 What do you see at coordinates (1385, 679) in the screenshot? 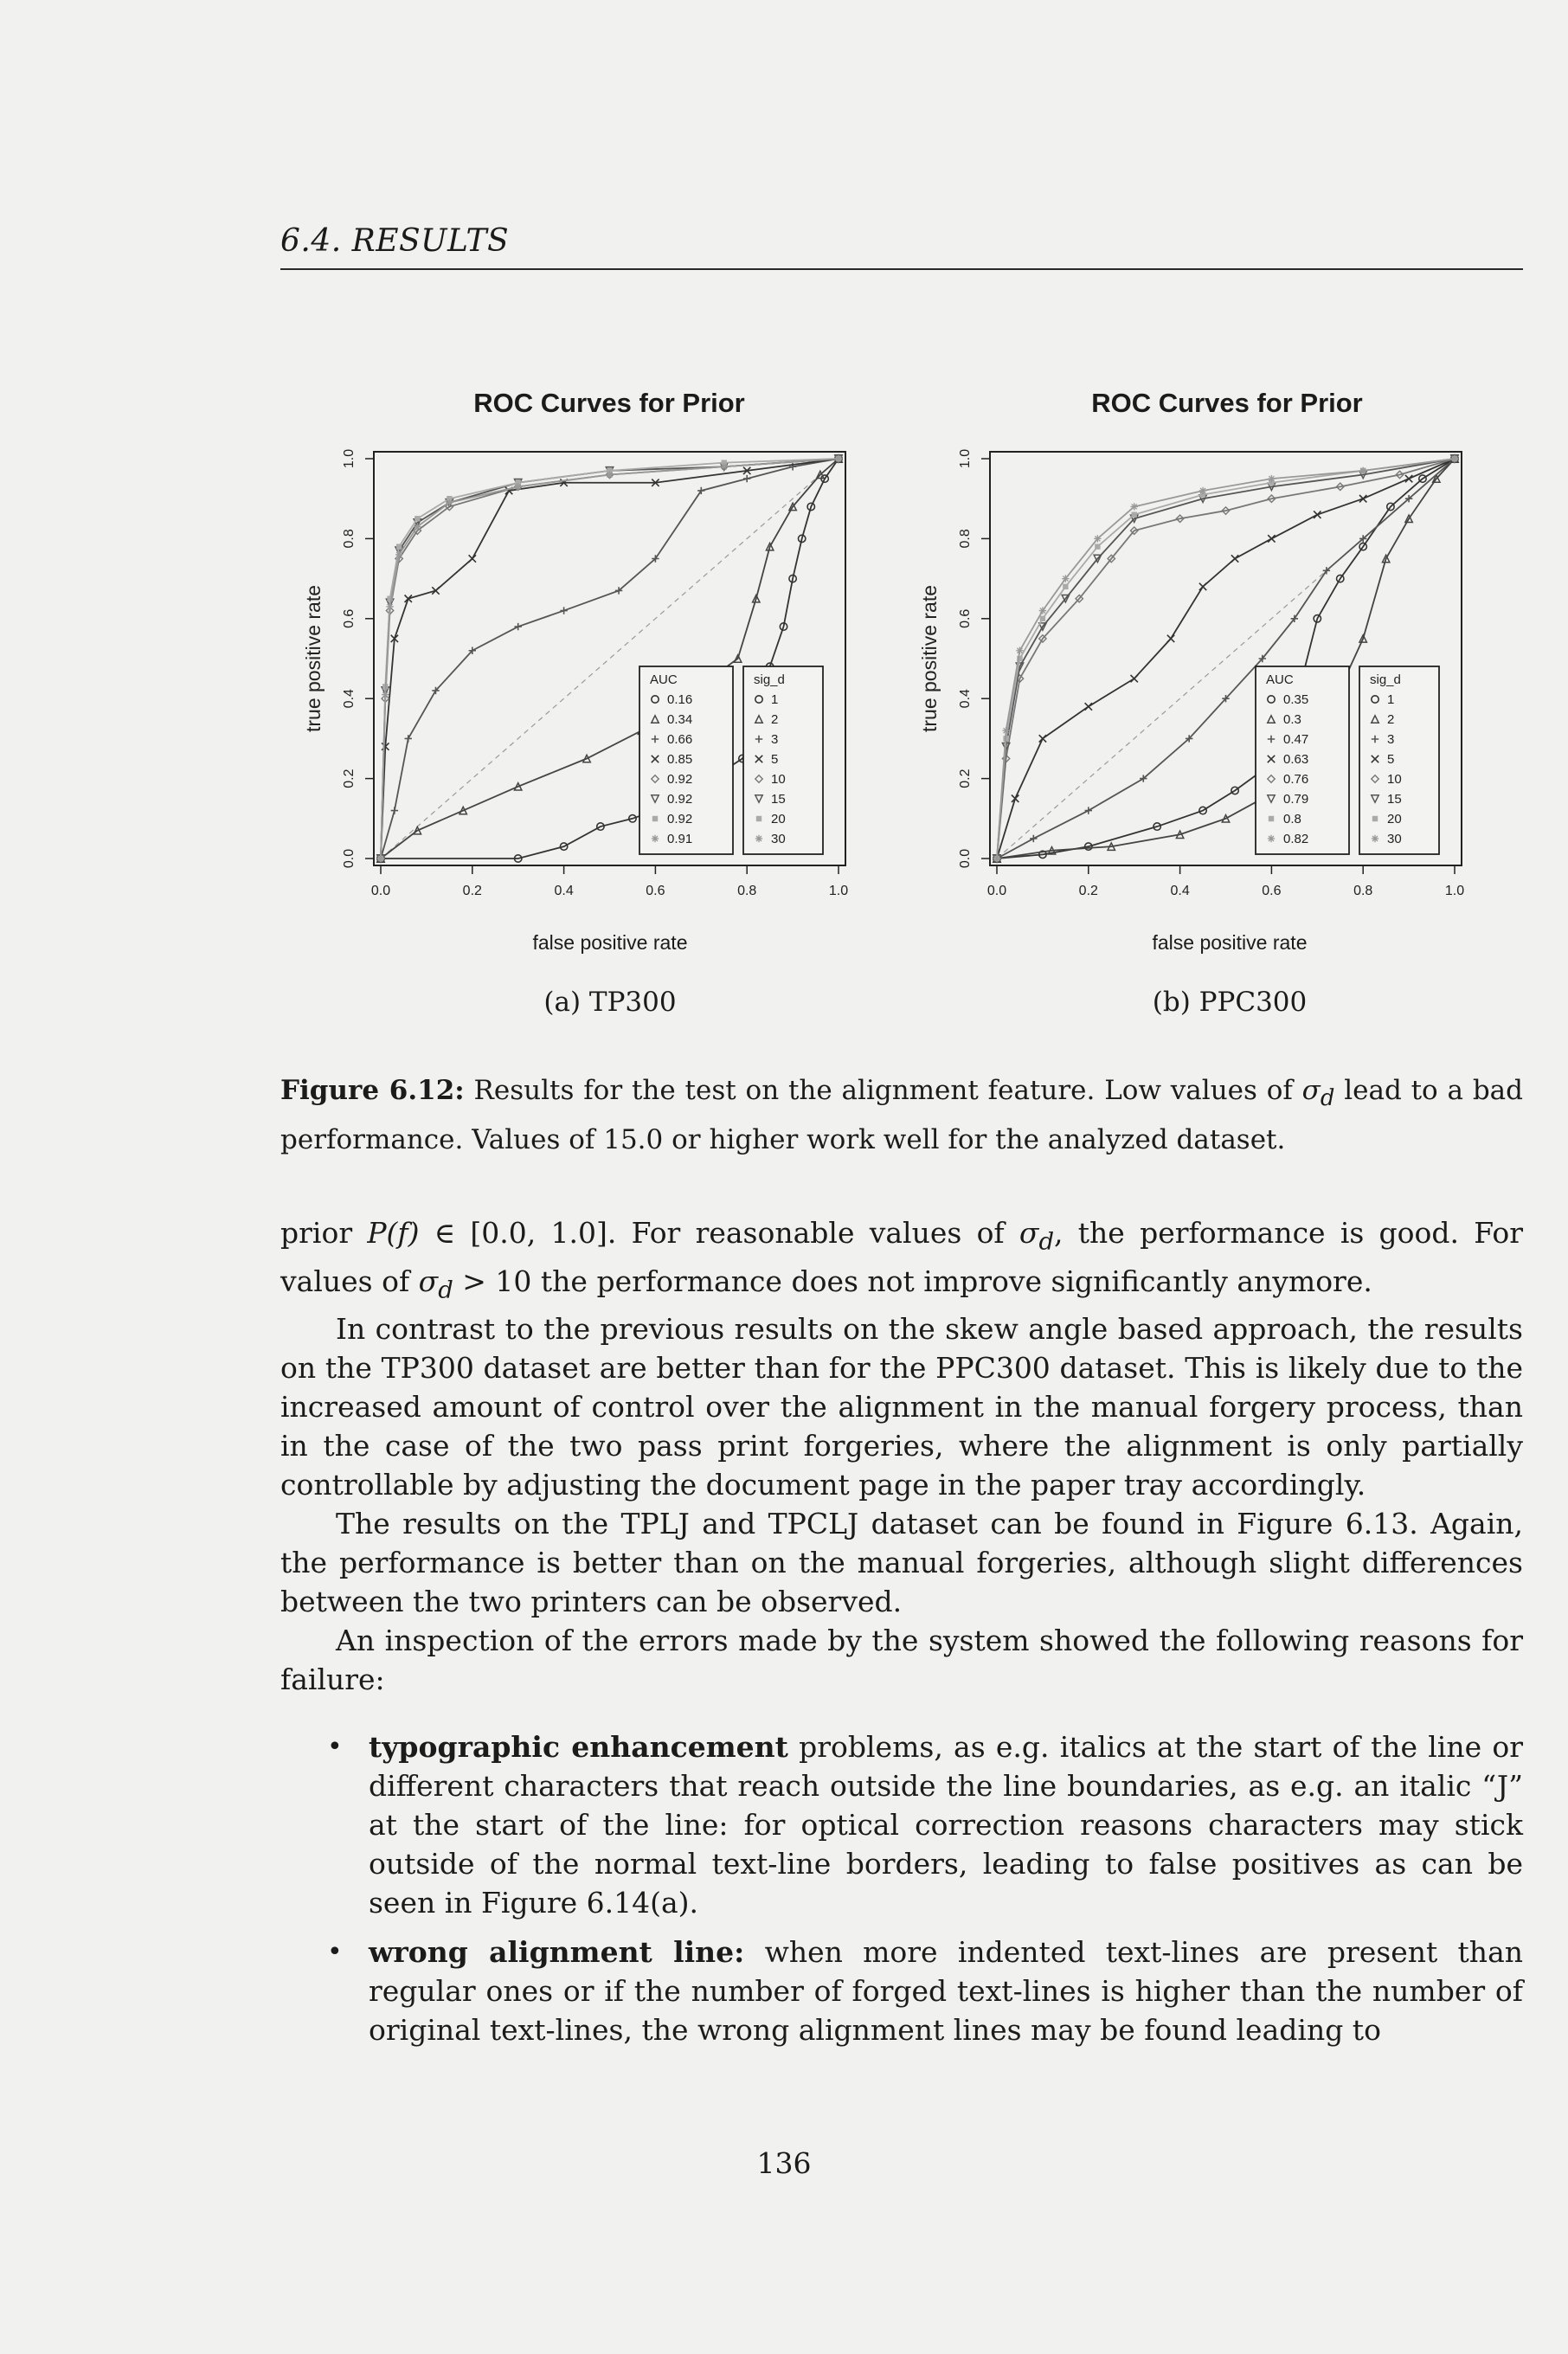
I see `legend-title: sig_d` at bounding box center [1385, 679].